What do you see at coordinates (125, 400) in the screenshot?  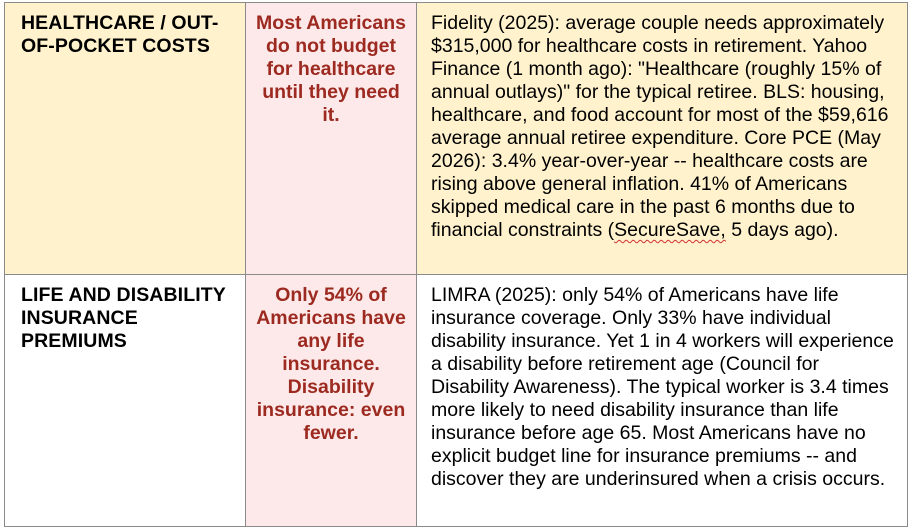 I see `topic-cell: LIFE AND DISABILITY INSURANCE PREMIUMS` at bounding box center [125, 400].